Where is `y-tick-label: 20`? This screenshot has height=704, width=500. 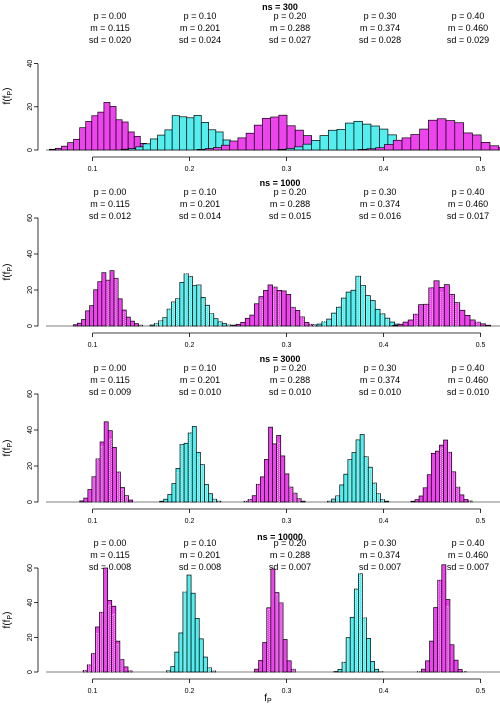 y-tick-label: 20 is located at coordinates (30, 107).